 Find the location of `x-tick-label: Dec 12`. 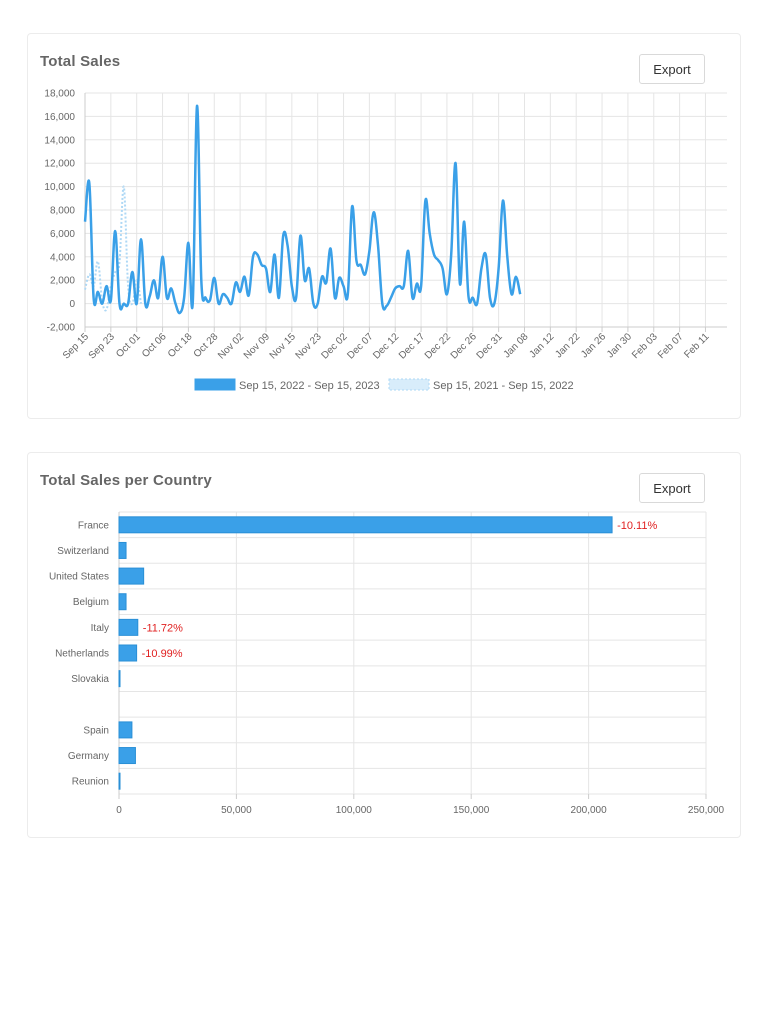

x-tick-label: Dec 12 is located at coordinates (386, 346).